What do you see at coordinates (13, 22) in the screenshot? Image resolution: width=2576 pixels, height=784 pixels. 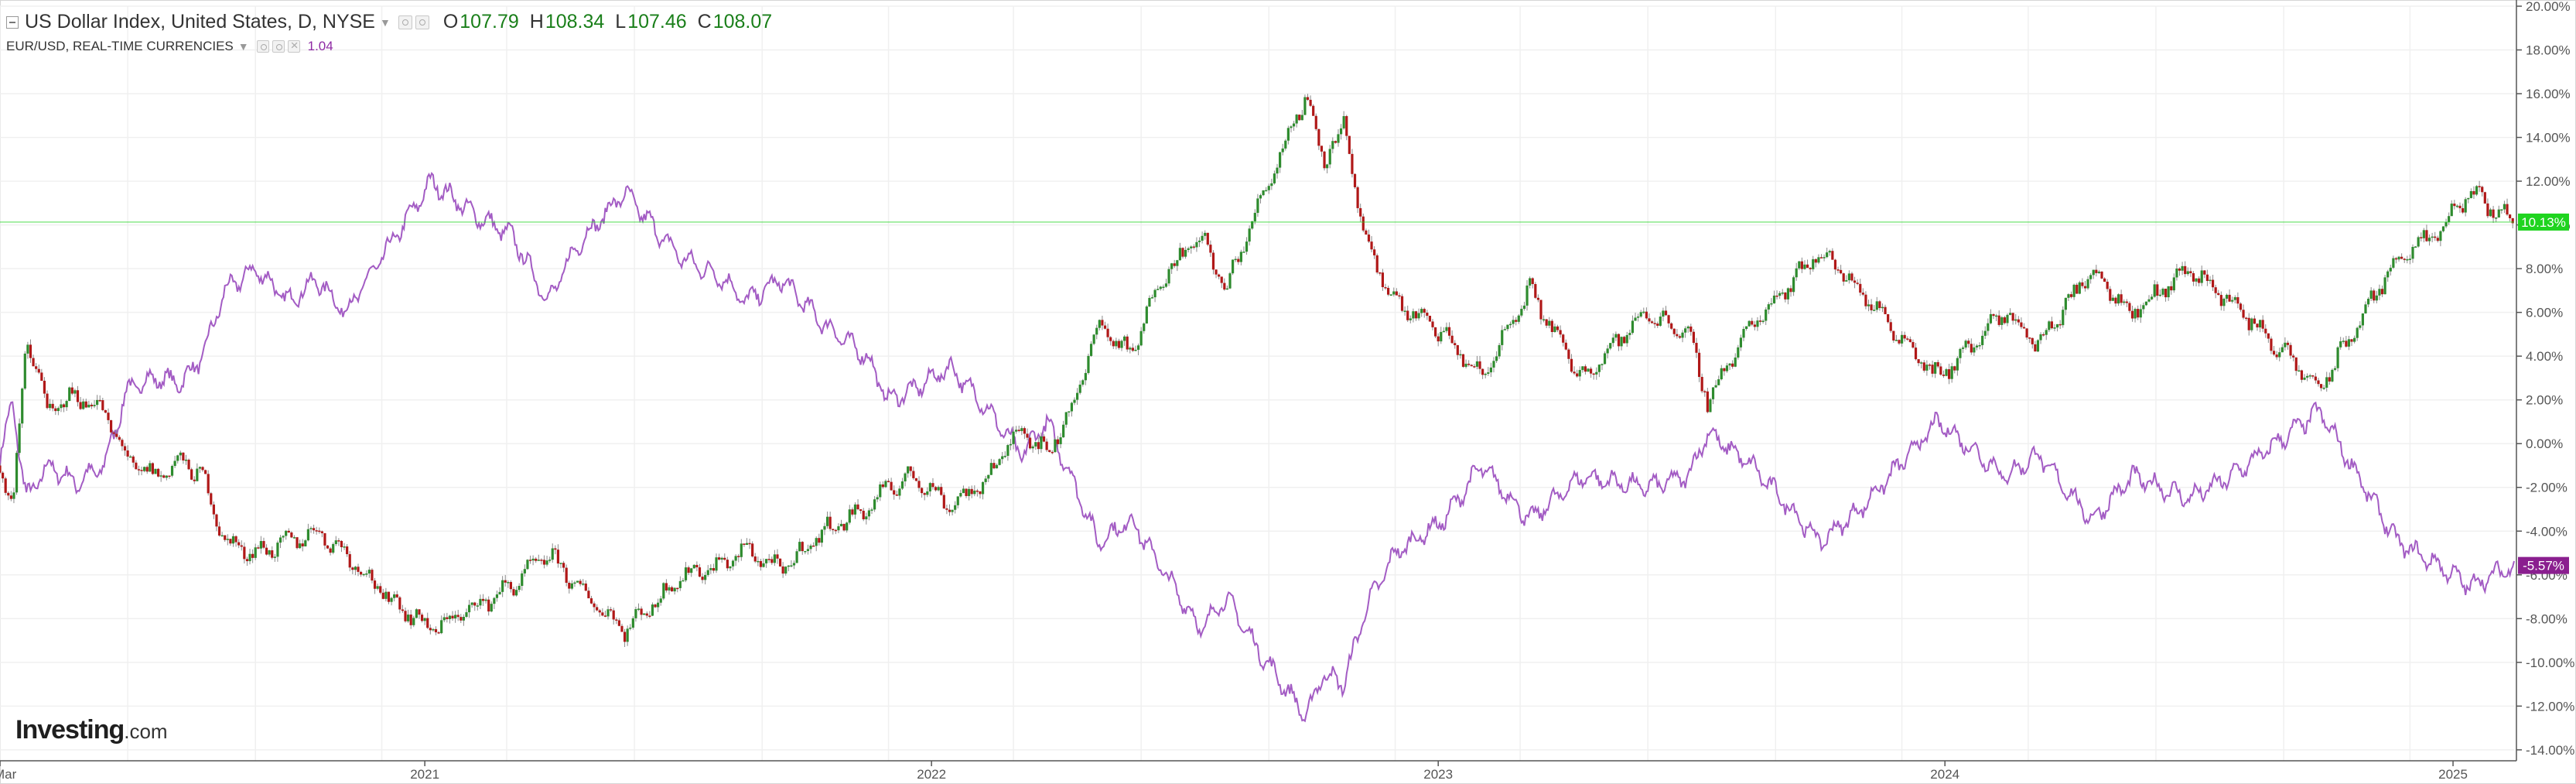 I see `collapse-legend-icon` at bounding box center [13, 22].